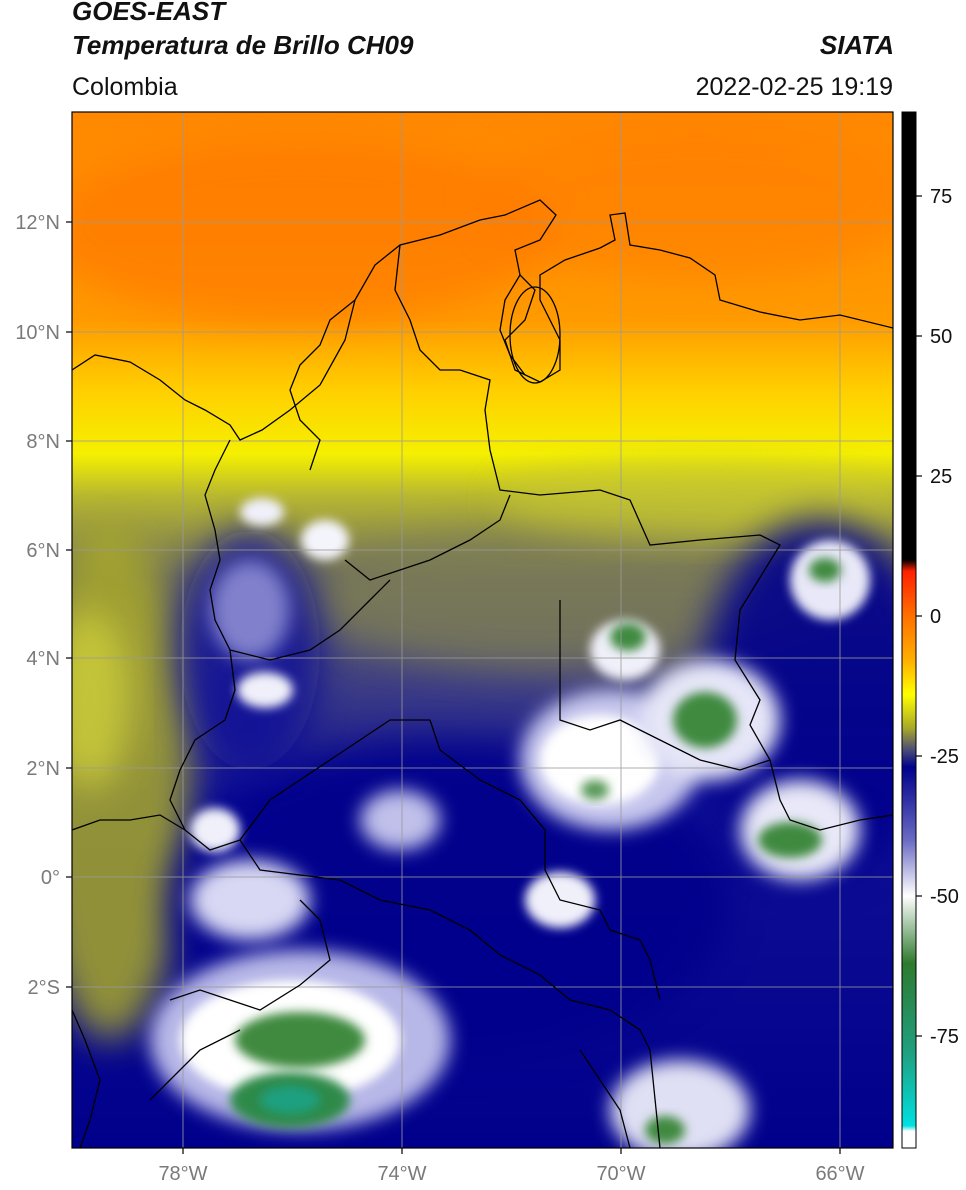 This screenshot has height=1190, width=966. I want to click on colorbar-tick-label: 0, so click(935, 617).